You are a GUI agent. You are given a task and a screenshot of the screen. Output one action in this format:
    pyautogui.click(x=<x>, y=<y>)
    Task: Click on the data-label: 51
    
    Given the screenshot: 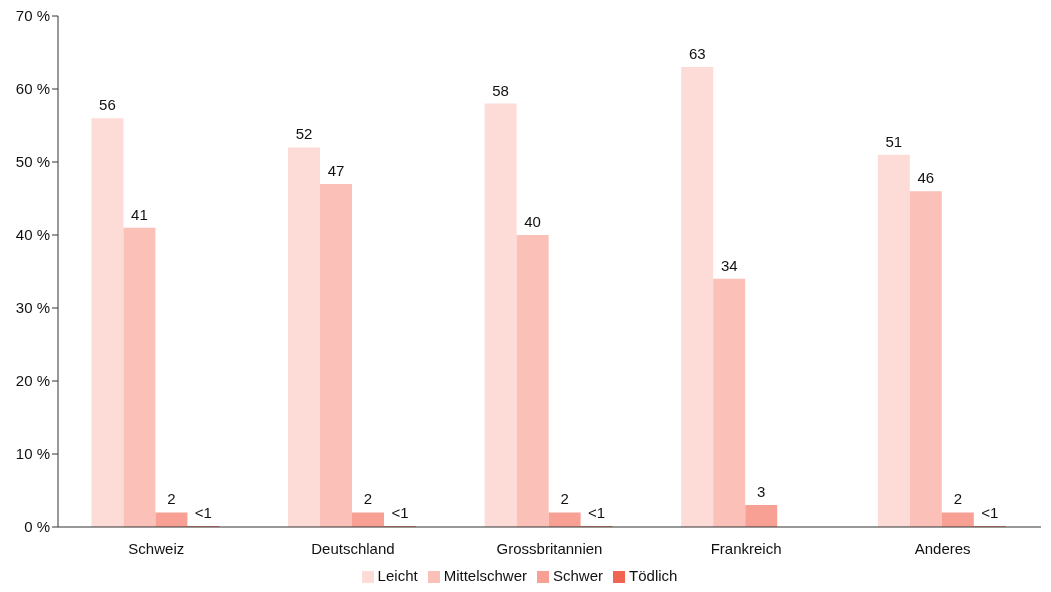 What is the action you would take?
    pyautogui.click(x=894, y=141)
    